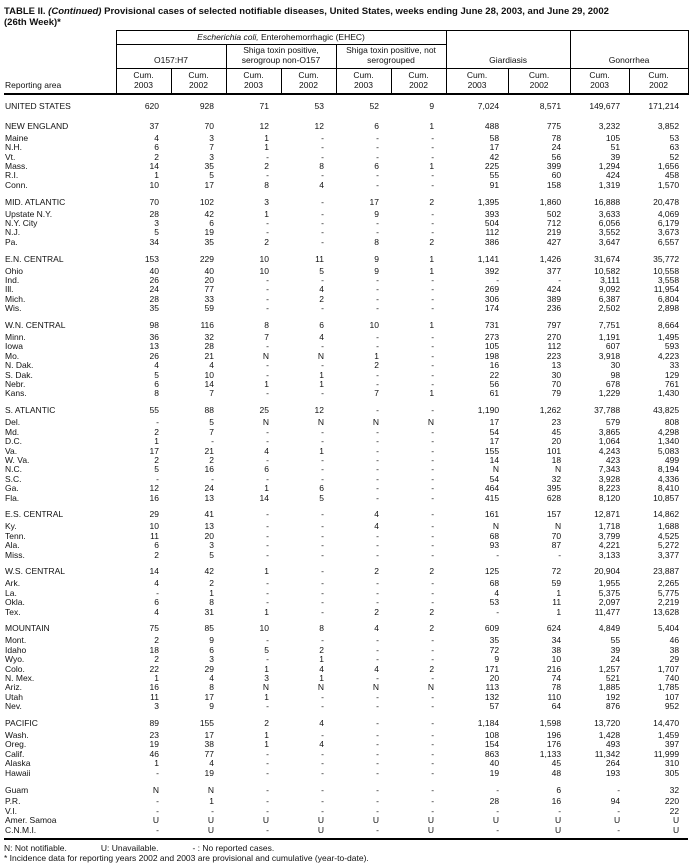  Describe the element at coordinates (609, 338) in the screenshot. I see `table-cell: 1,191` at that location.